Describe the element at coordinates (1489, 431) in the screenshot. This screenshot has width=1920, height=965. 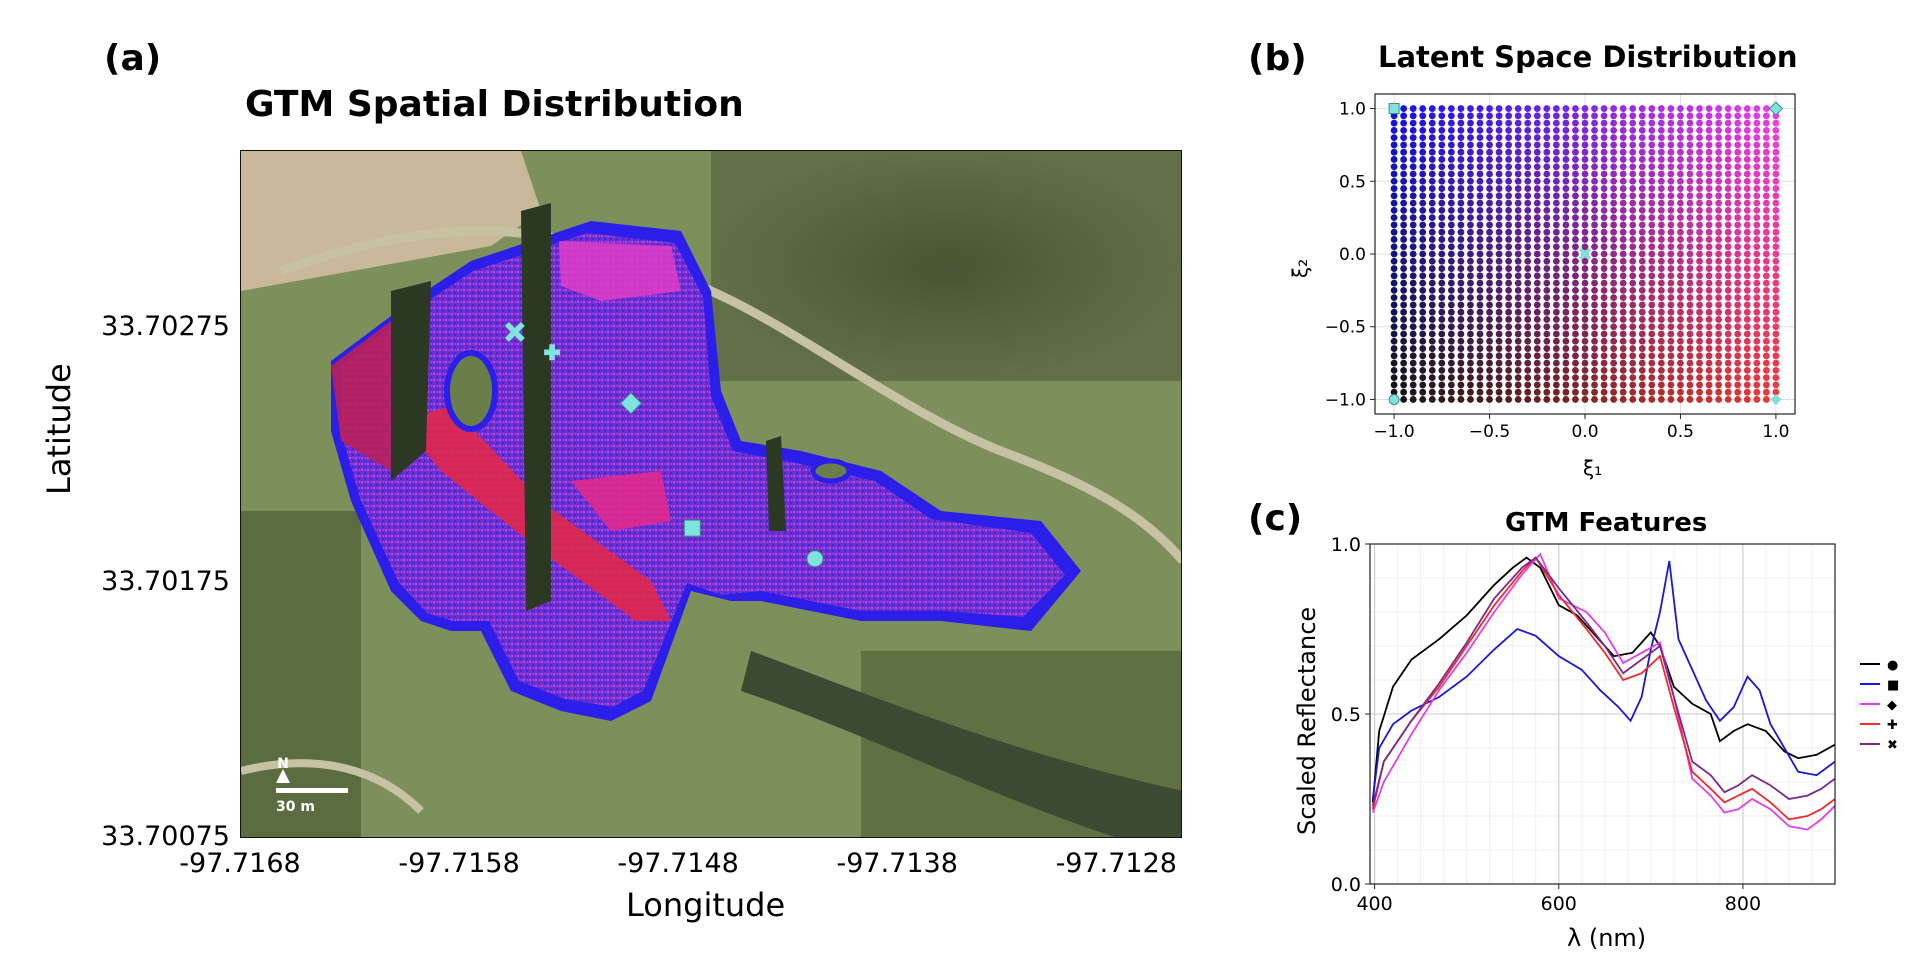
I see `latent-x-tick: −0.5` at that location.